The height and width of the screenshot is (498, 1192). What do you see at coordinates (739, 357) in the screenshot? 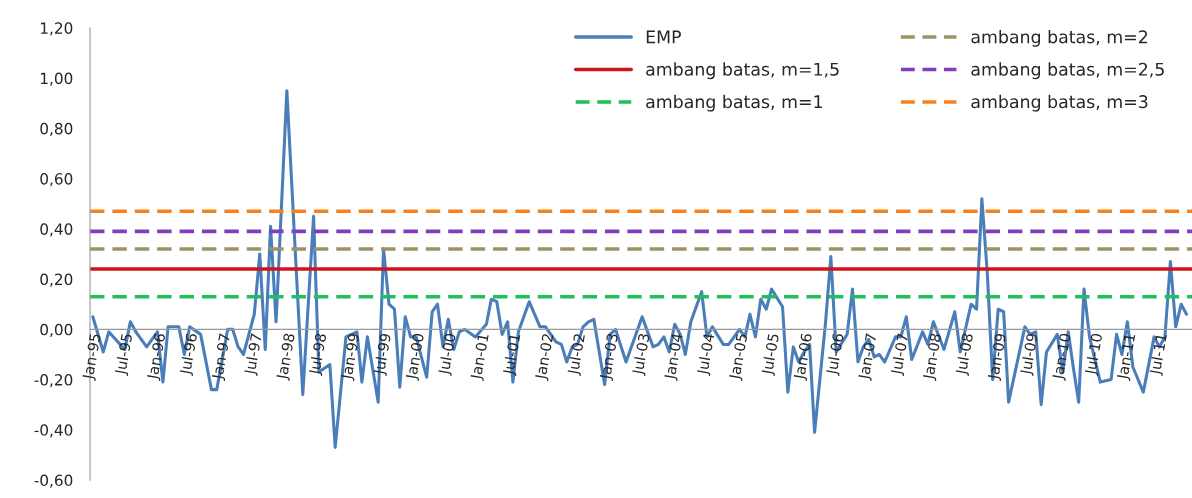
I see `x-tick-label: Jan-05` at bounding box center [739, 357].